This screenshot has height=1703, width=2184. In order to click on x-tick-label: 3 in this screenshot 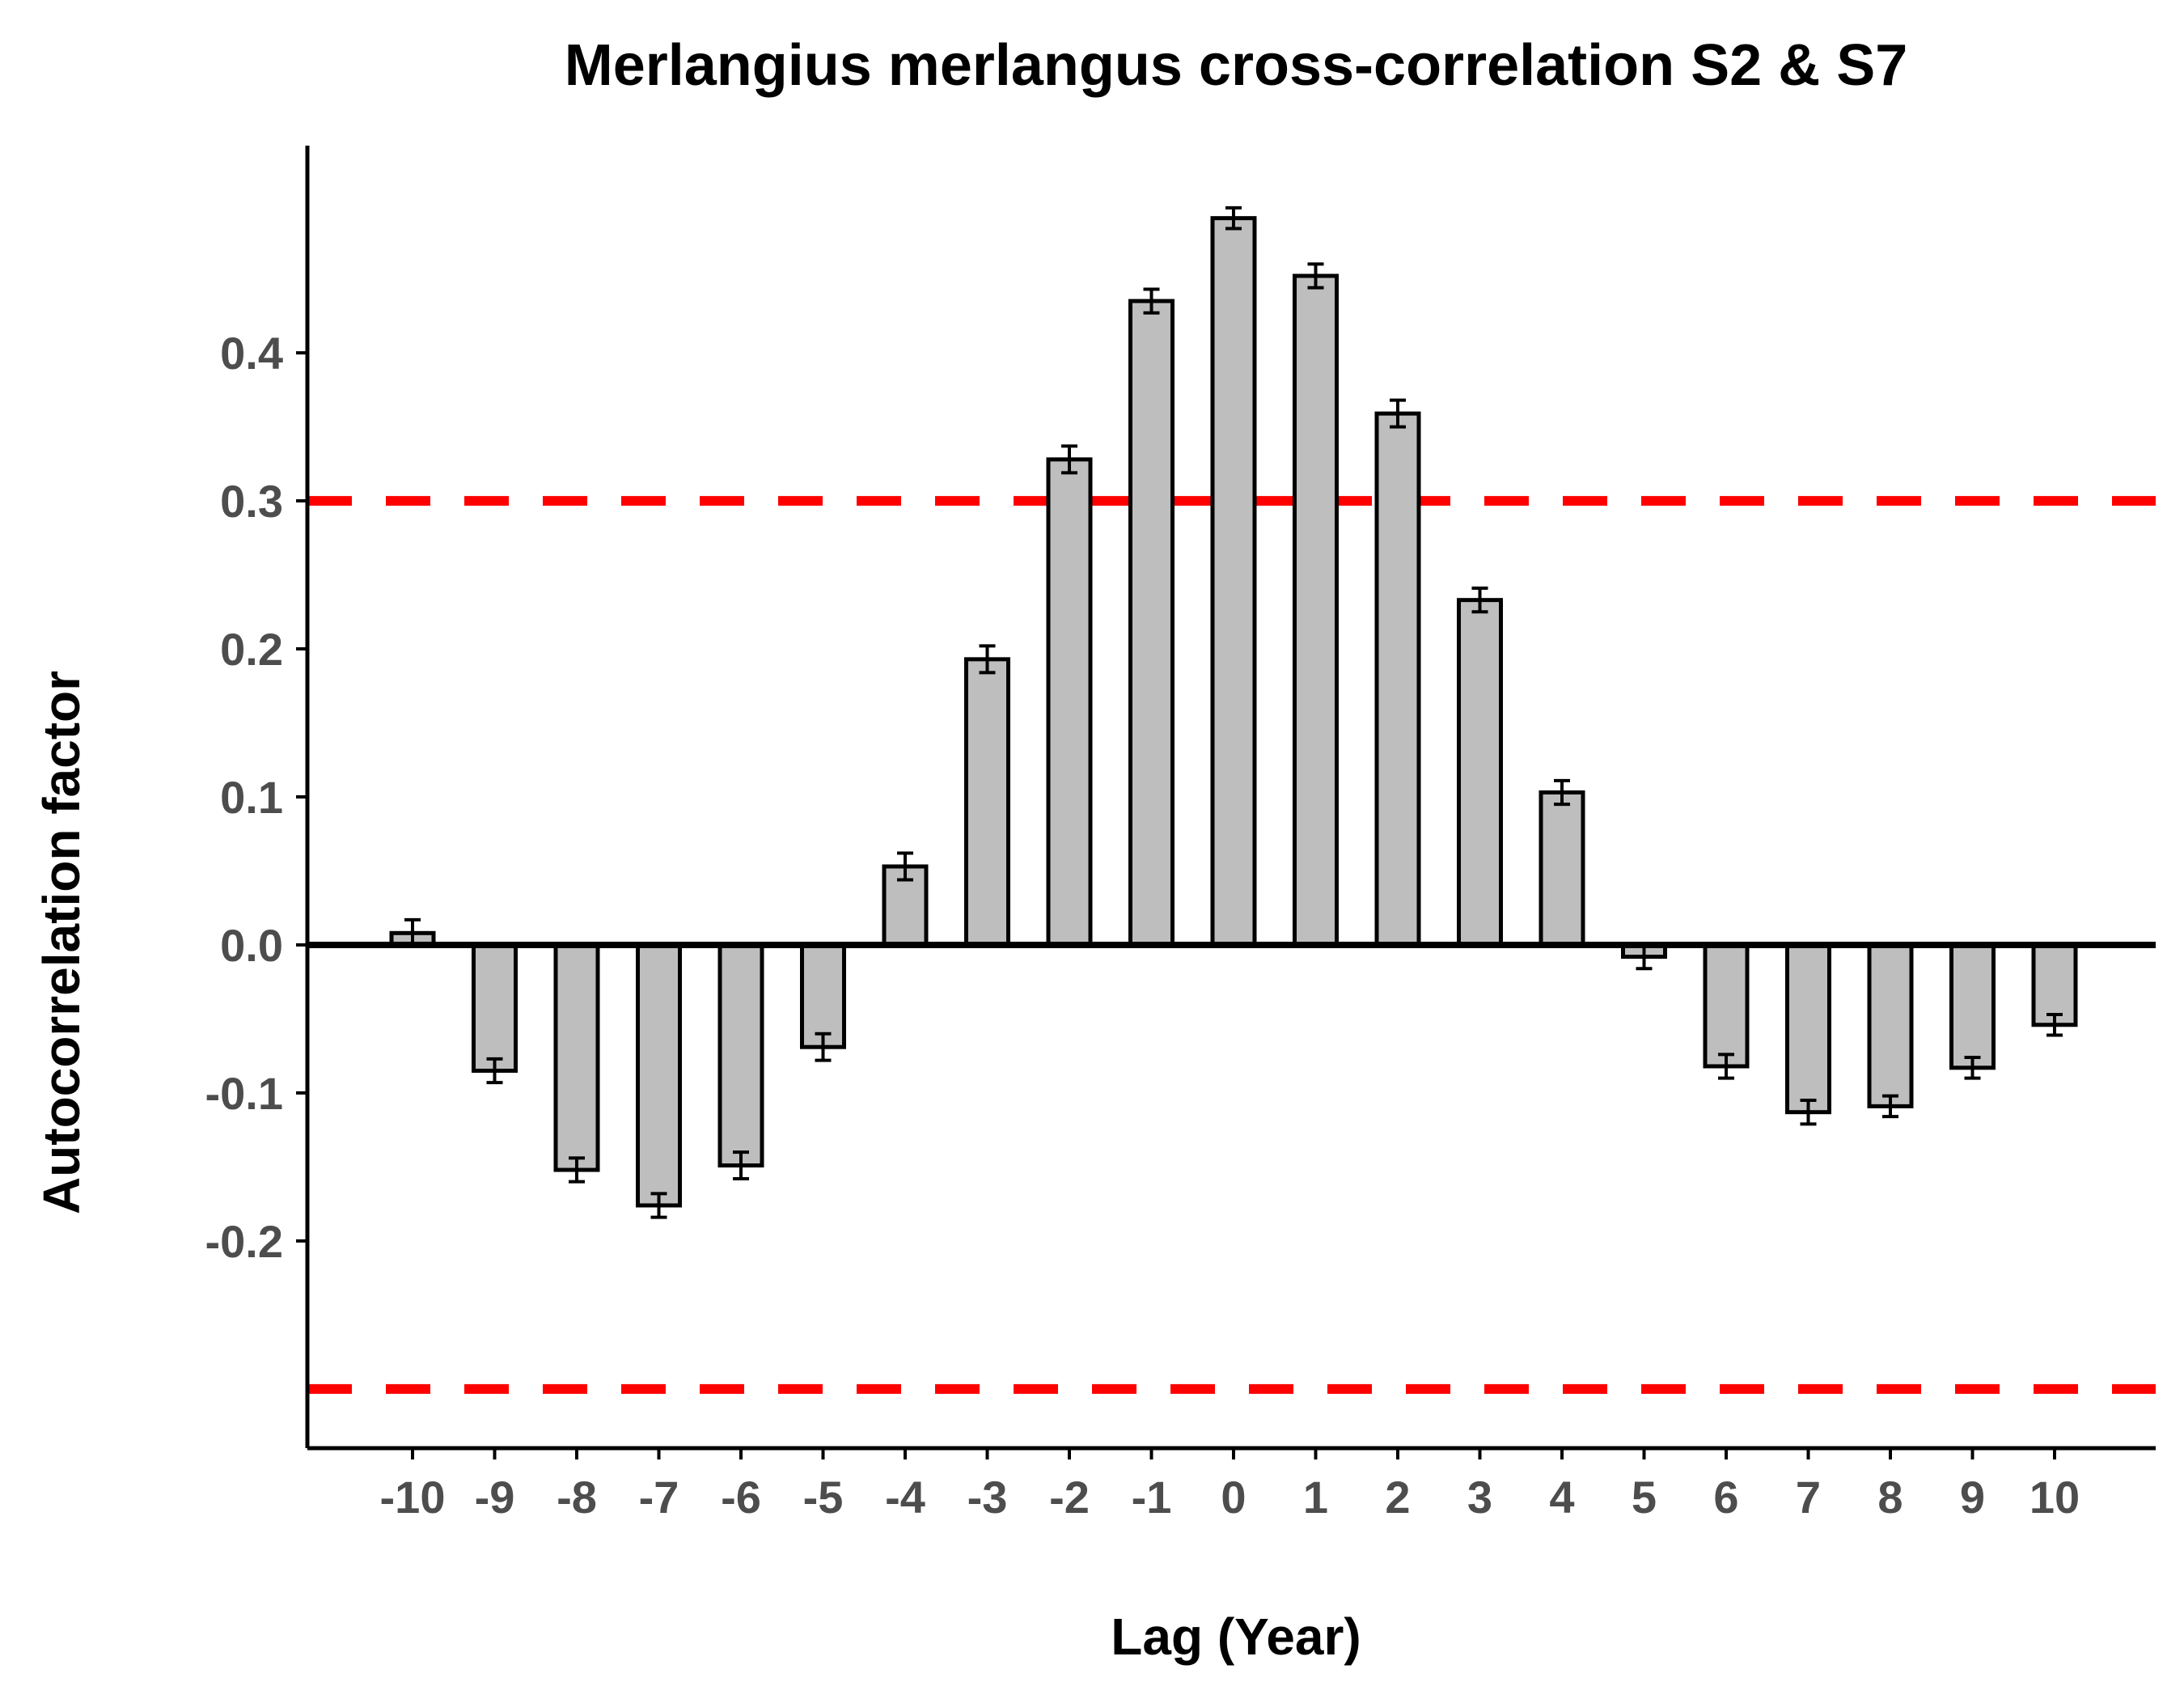, I will do `click(1479, 1497)`.